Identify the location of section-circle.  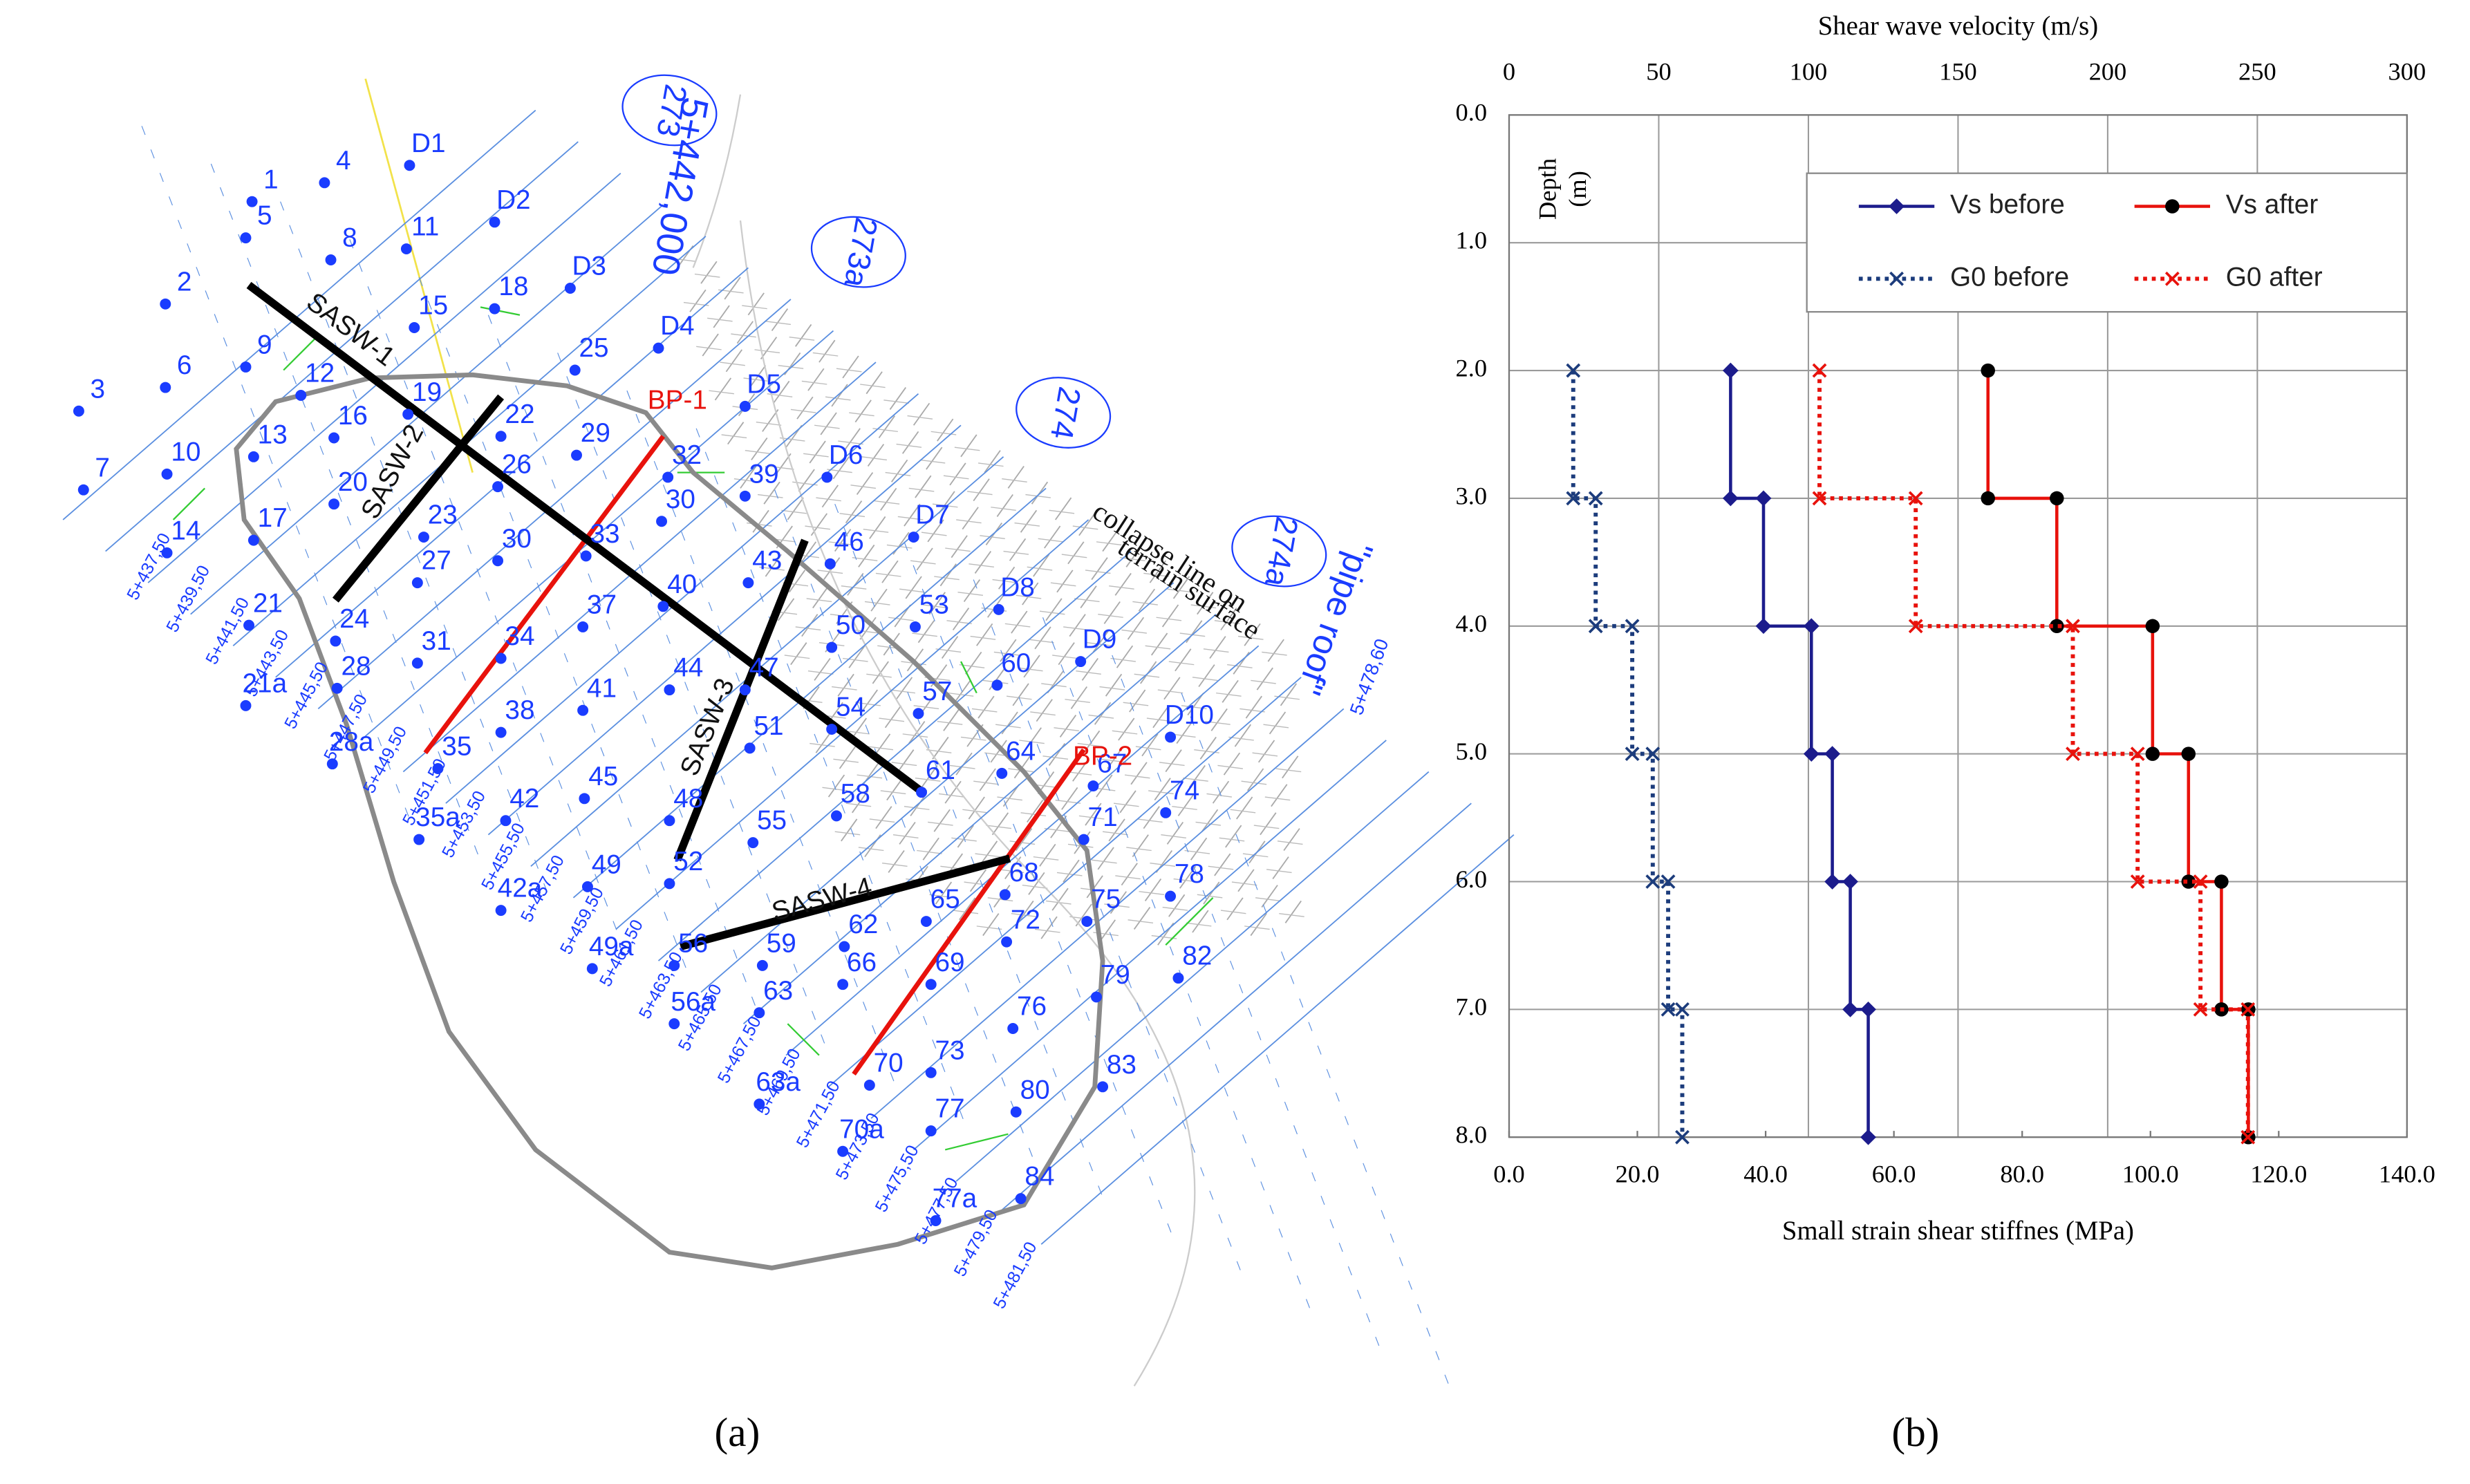
(858, 252).